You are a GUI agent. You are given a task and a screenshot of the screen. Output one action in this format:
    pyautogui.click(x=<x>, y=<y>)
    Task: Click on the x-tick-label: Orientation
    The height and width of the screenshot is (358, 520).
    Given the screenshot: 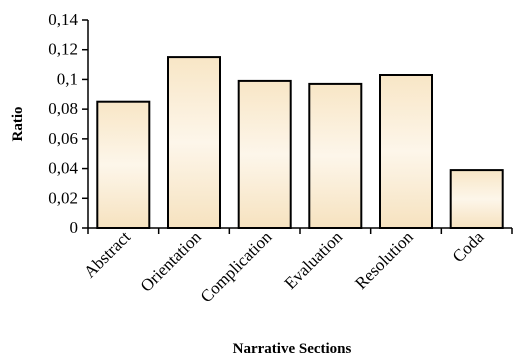 What is the action you would take?
    pyautogui.click(x=171, y=261)
    